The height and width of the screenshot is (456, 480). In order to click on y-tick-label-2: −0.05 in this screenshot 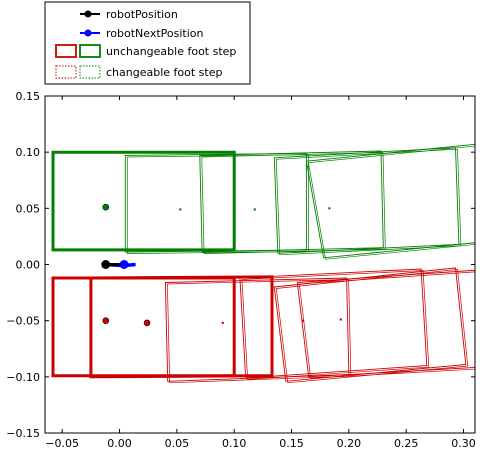, I will do `click(23, 321)`.